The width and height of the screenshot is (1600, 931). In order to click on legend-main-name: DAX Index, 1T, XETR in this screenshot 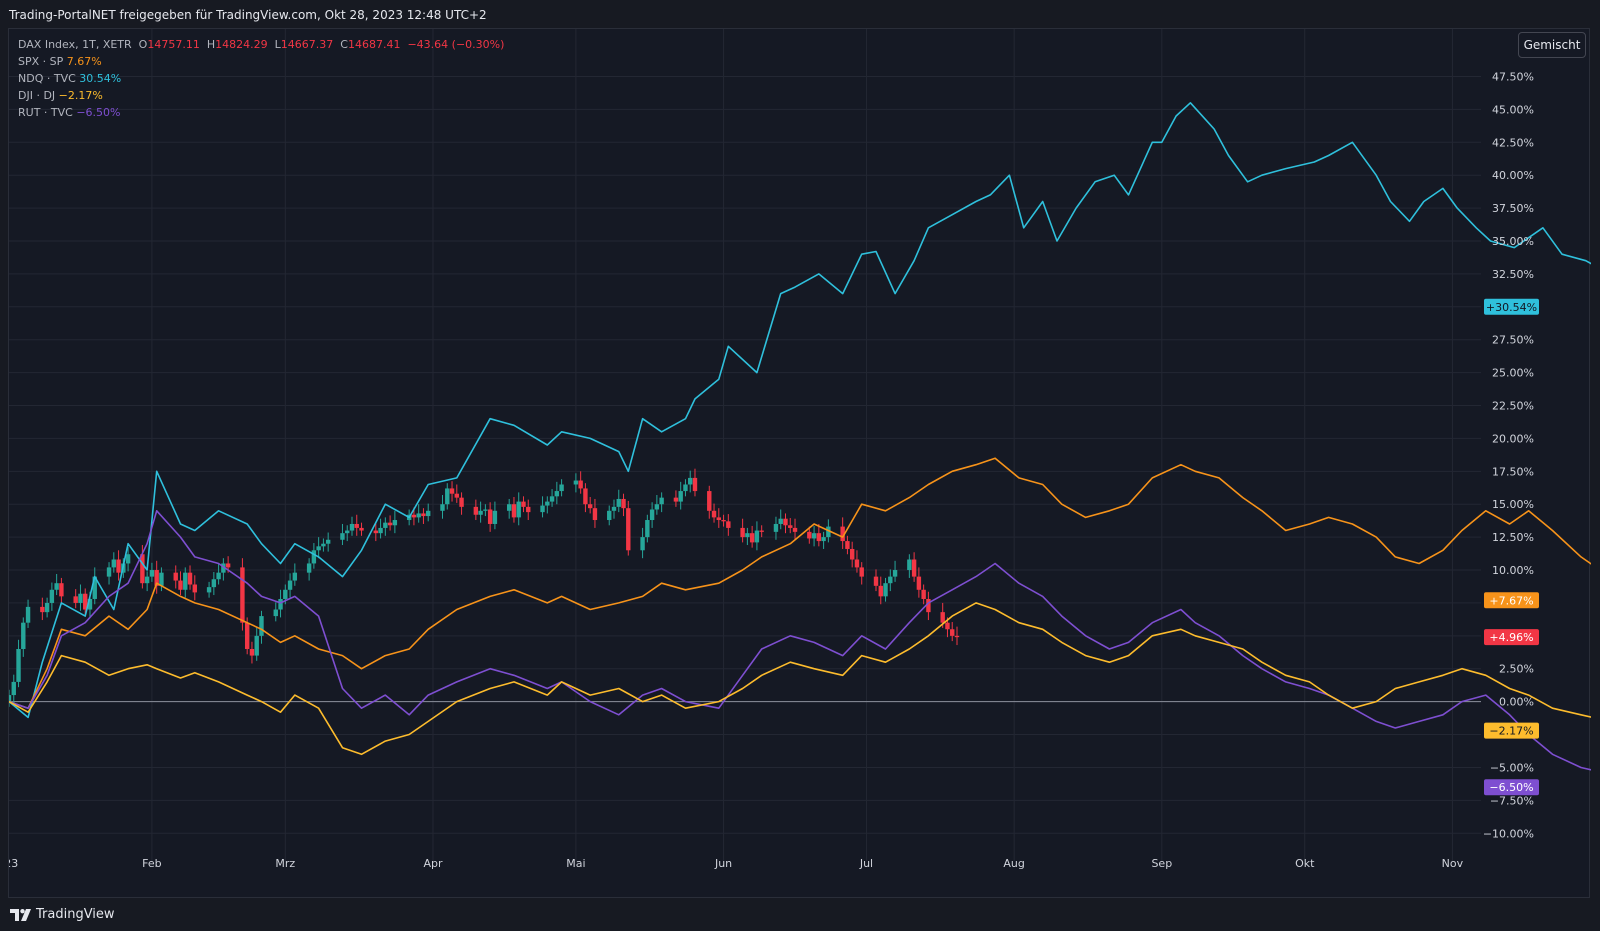, I will do `click(75, 44)`.